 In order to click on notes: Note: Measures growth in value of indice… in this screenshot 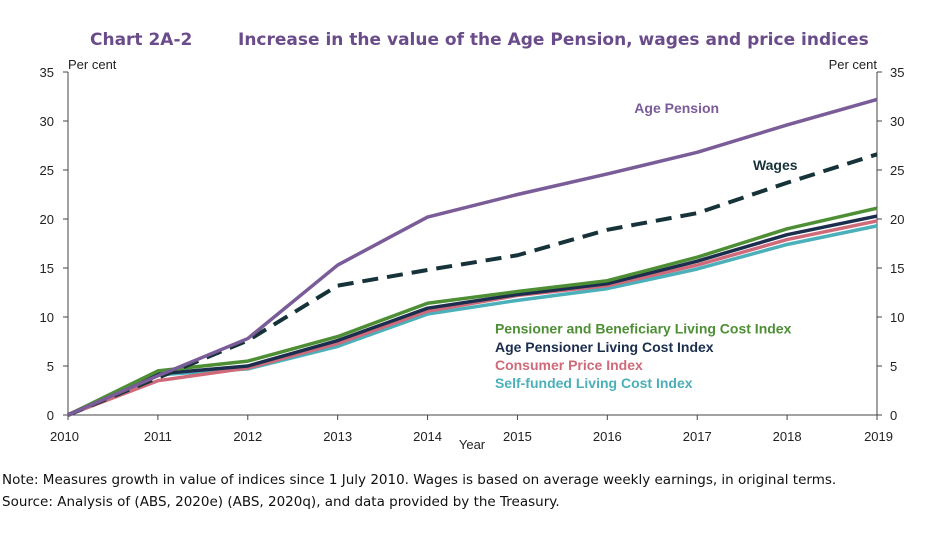, I will do `click(419, 491)`.